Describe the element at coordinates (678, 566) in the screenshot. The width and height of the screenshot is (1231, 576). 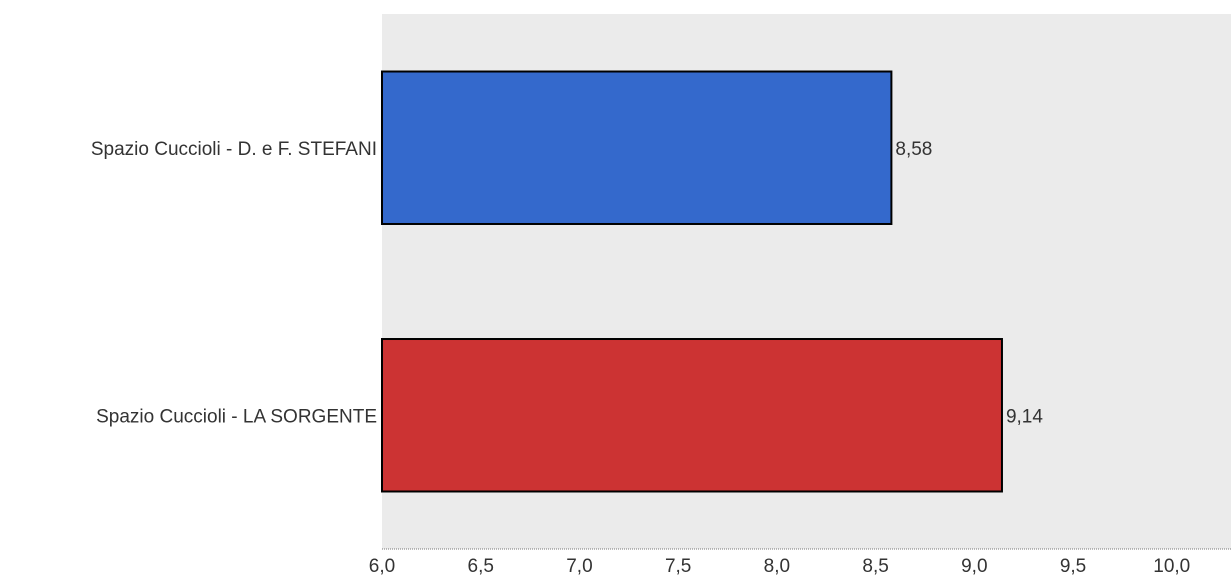
I see `x-tick-label-4: 7,5` at that location.